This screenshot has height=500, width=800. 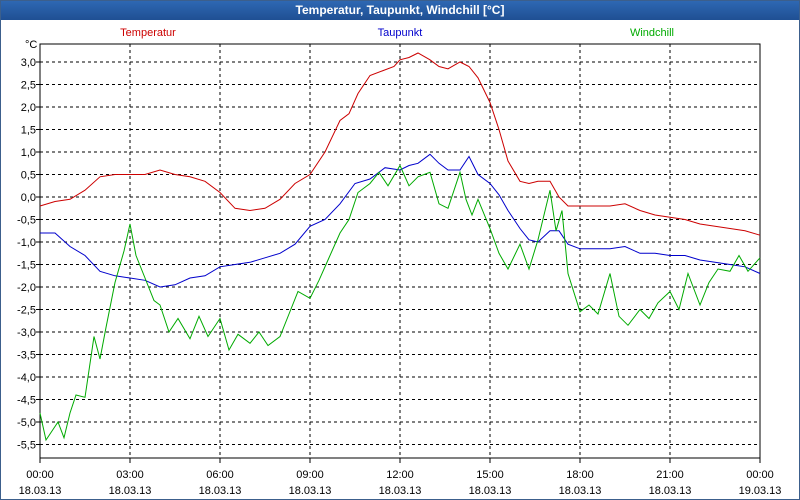 What do you see at coordinates (400, 10) in the screenshot?
I see `window-title: Temperatur, Taupunkt, Windchill [°C]` at bounding box center [400, 10].